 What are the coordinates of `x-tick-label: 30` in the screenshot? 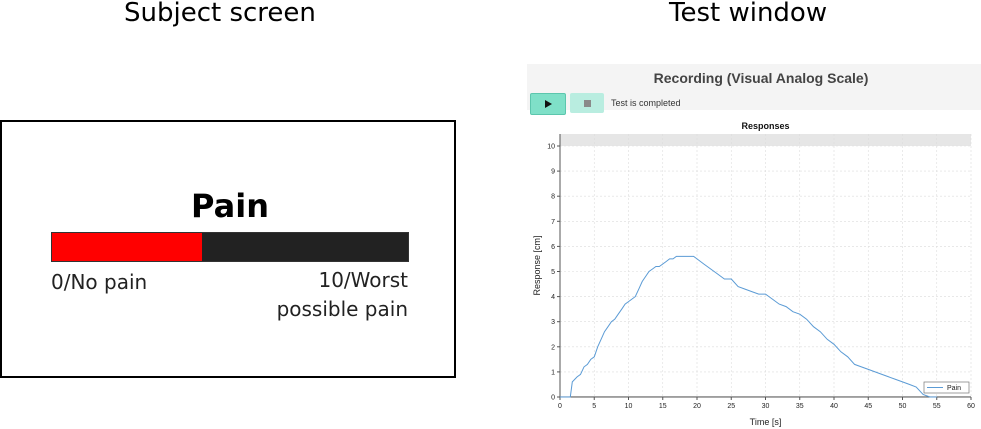 It's located at (766, 406).